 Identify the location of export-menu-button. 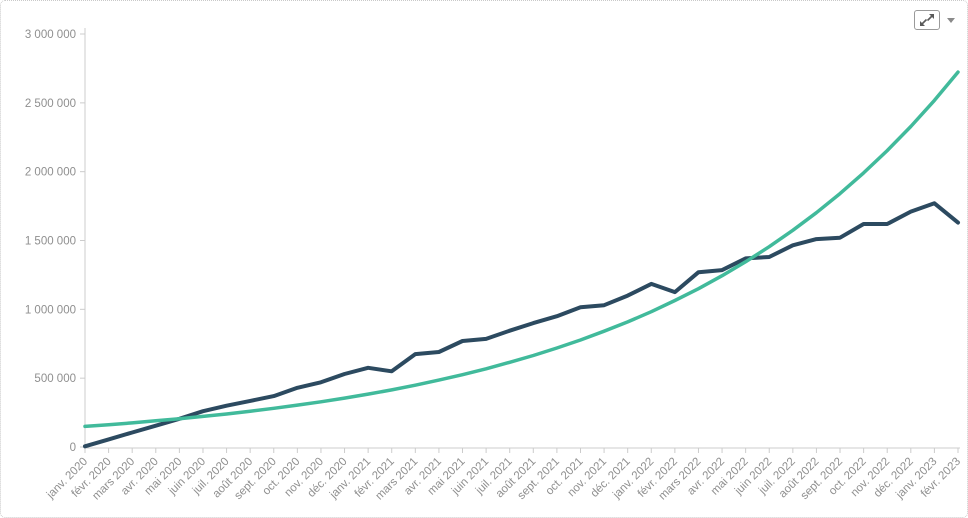
(934, 20).